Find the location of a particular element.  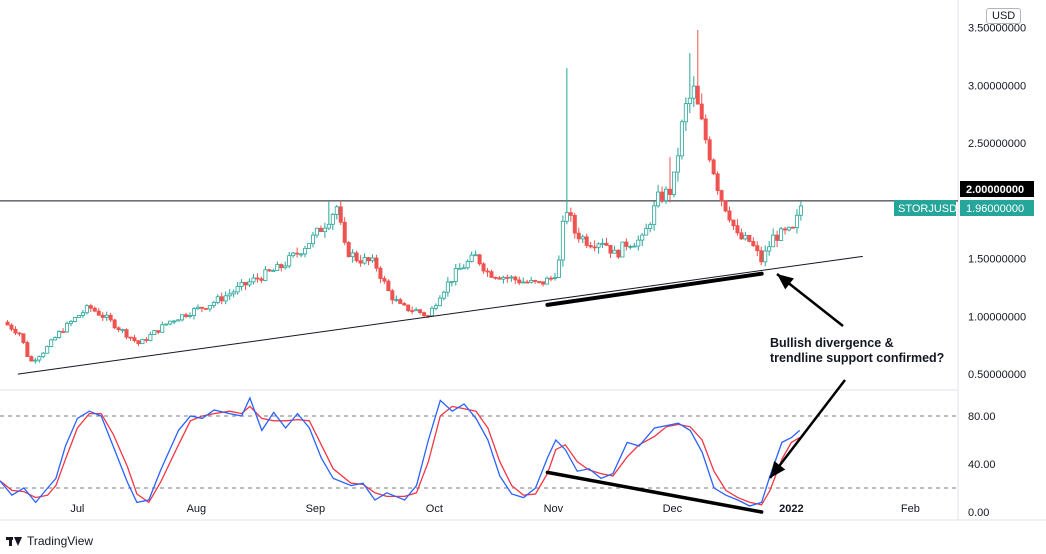

time-tick-label: Oct is located at coordinates (434, 509).